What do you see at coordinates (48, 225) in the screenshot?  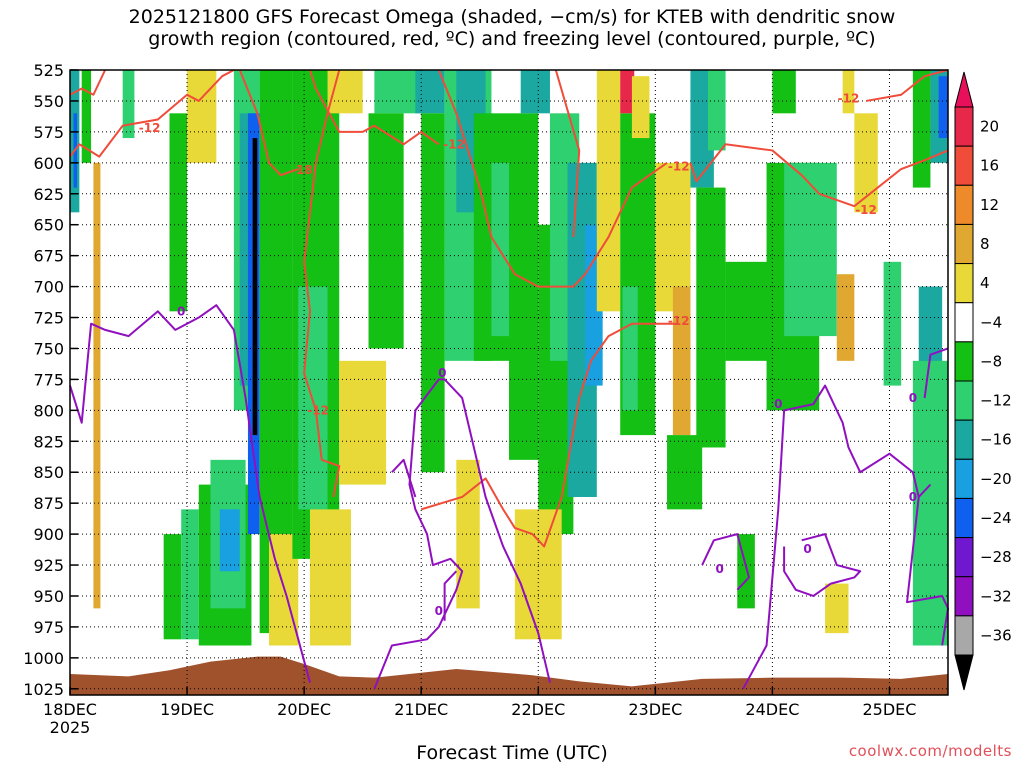 I see `y-tick-label: 650` at bounding box center [48, 225].